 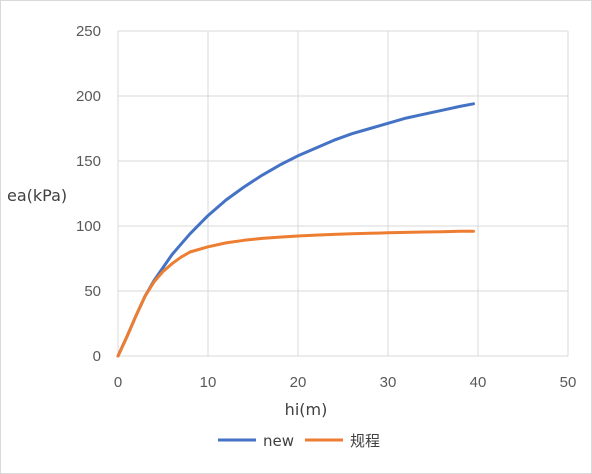 What do you see at coordinates (299, 441) in the screenshot?
I see `legend: new 规程` at bounding box center [299, 441].